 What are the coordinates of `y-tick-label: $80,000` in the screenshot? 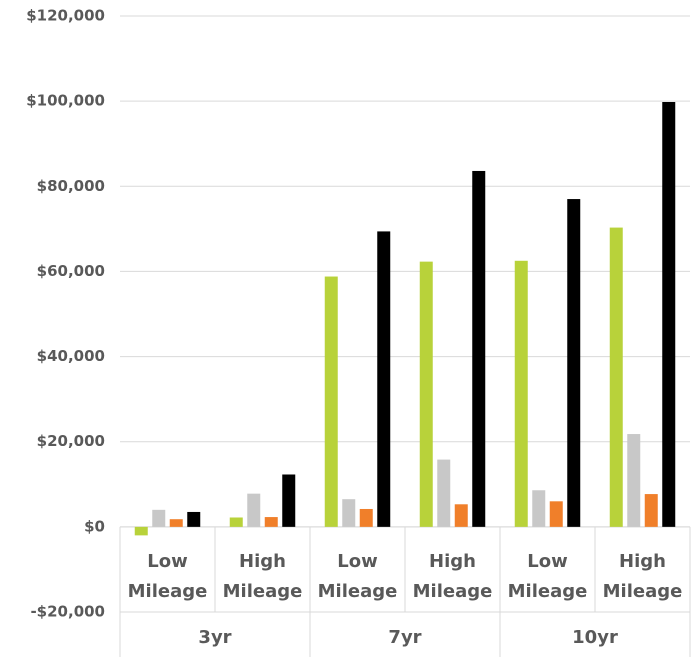 It's located at (71, 186).